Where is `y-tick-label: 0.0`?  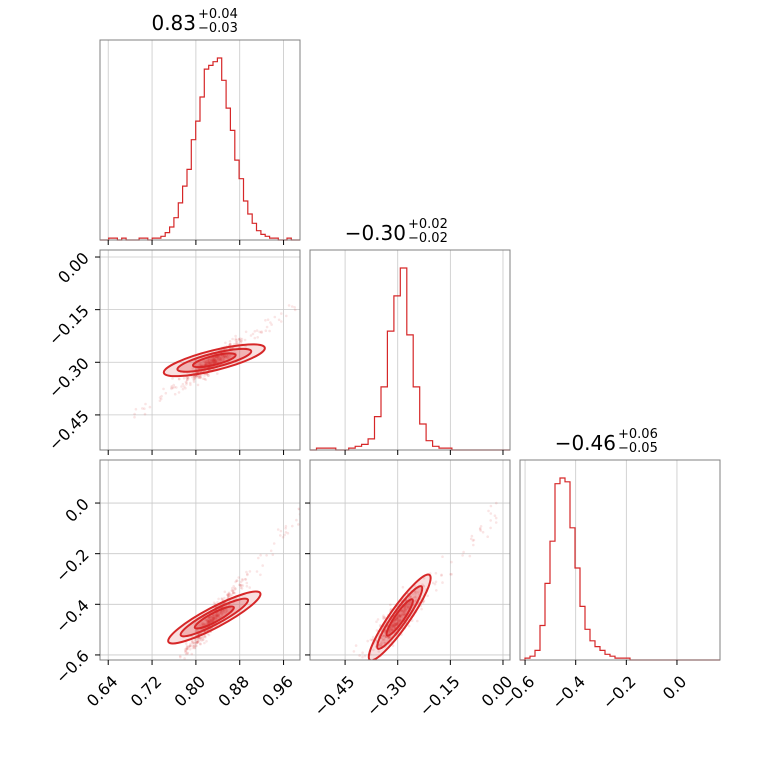
y-tick-label: 0.0 is located at coordinates (76, 509).